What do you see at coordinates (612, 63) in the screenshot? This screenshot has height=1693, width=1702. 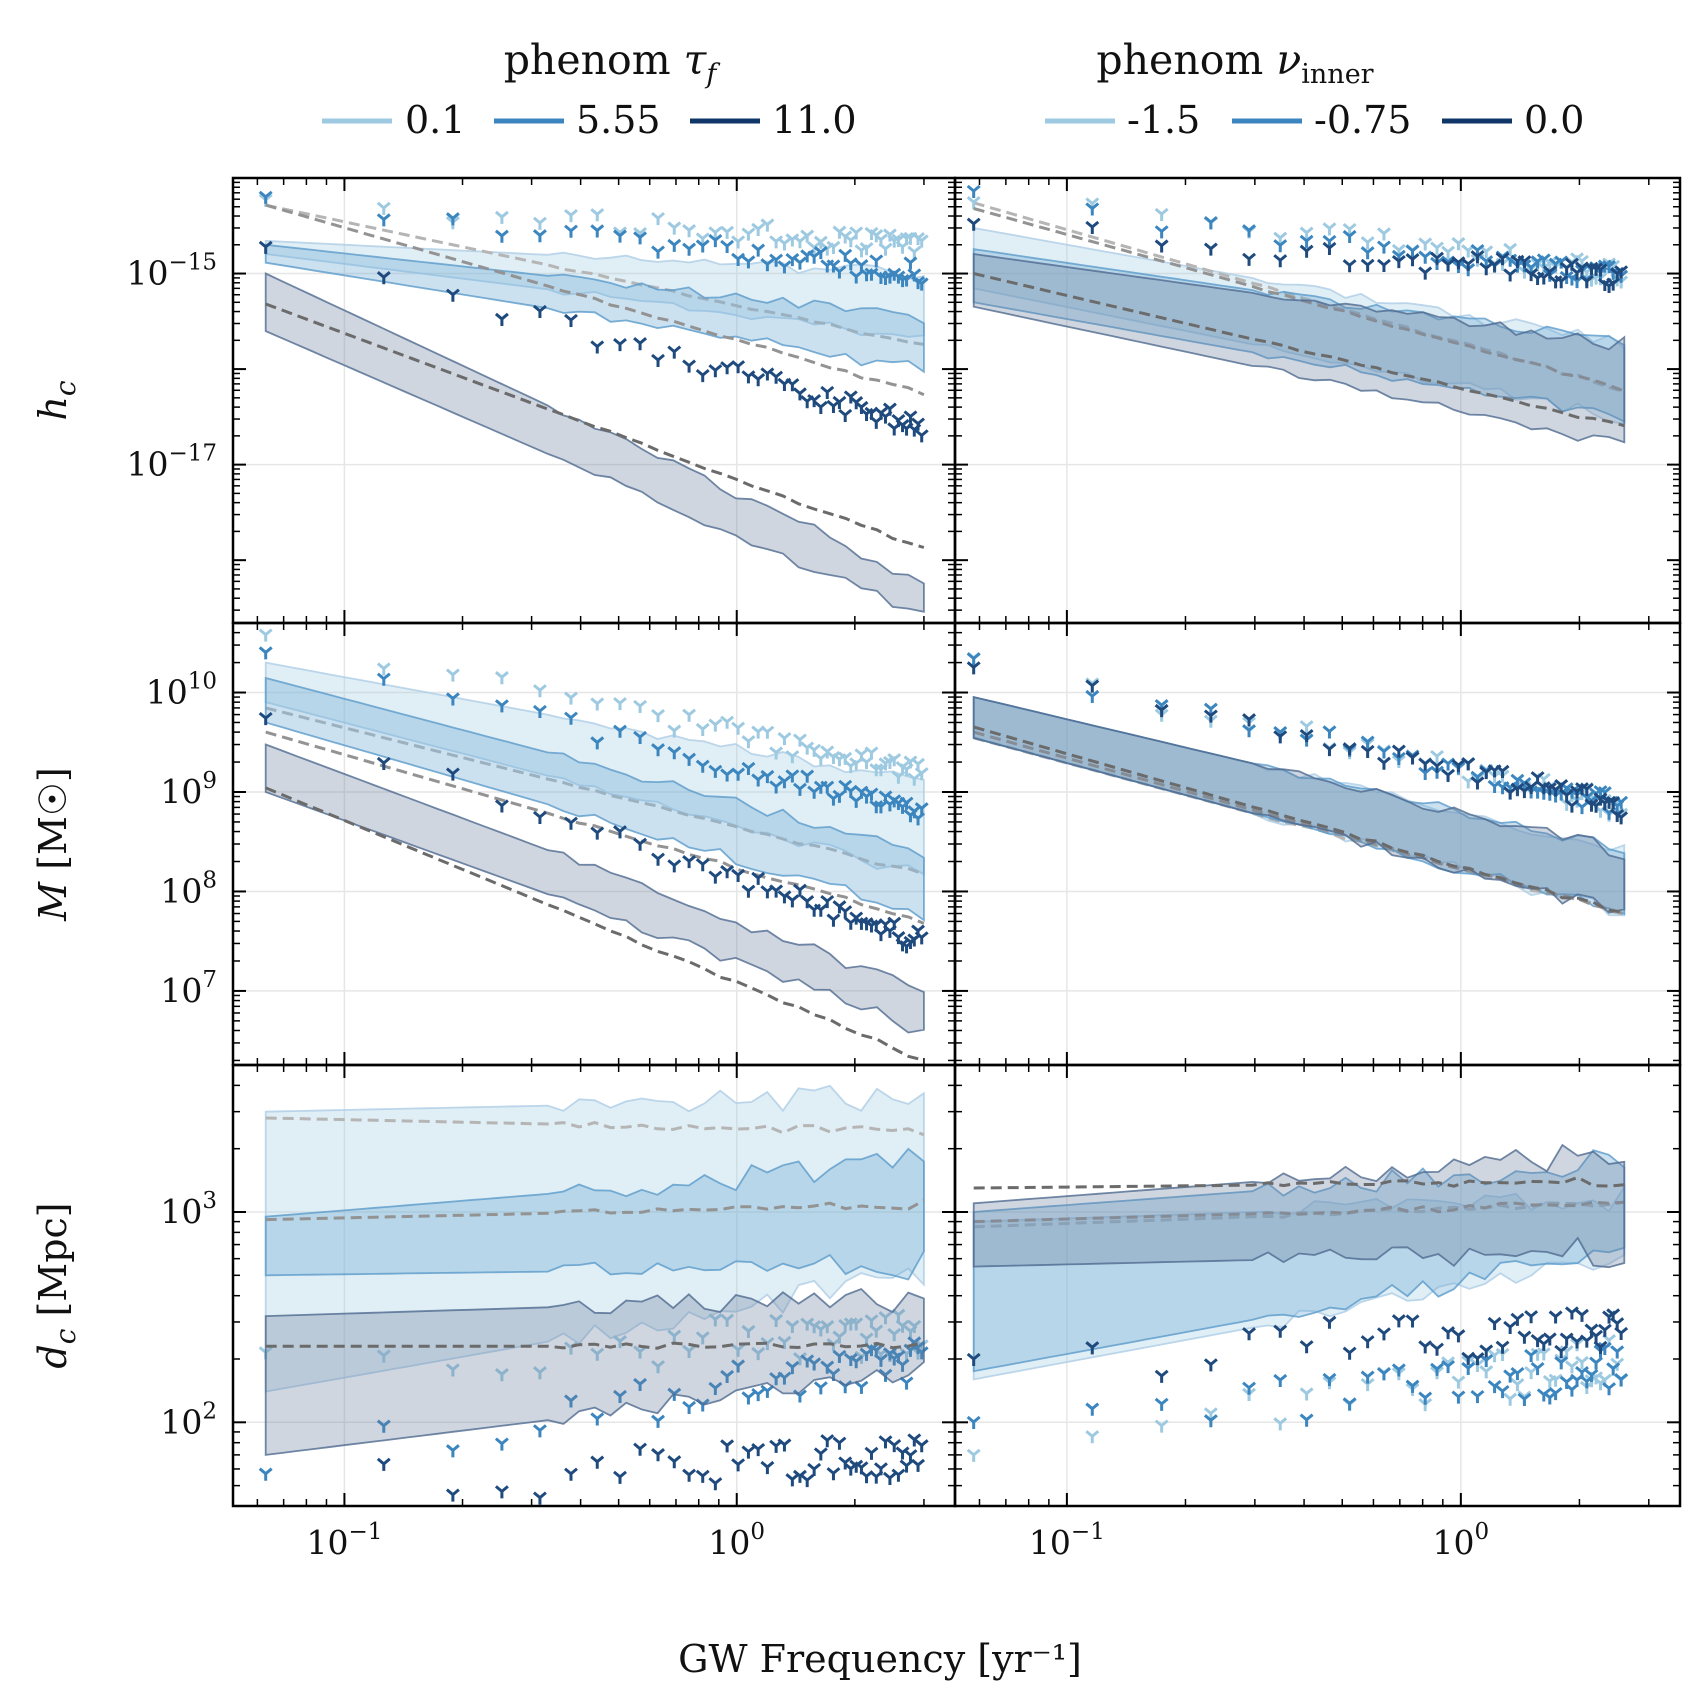 I see `legend-title-tau: phenom τf` at bounding box center [612, 63].